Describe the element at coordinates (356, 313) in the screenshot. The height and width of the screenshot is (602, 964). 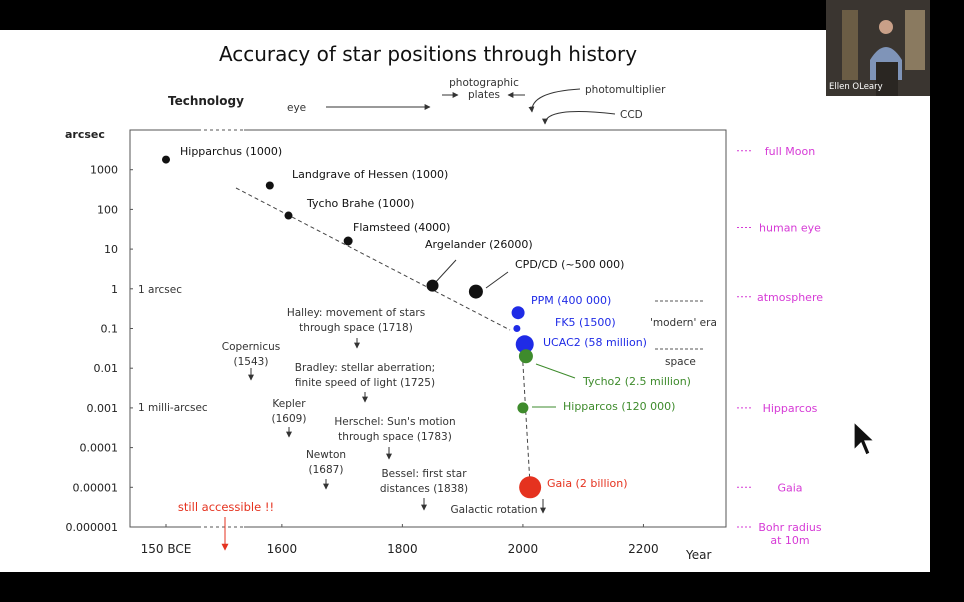
I see `annotation: Halley: movement of stars` at that location.